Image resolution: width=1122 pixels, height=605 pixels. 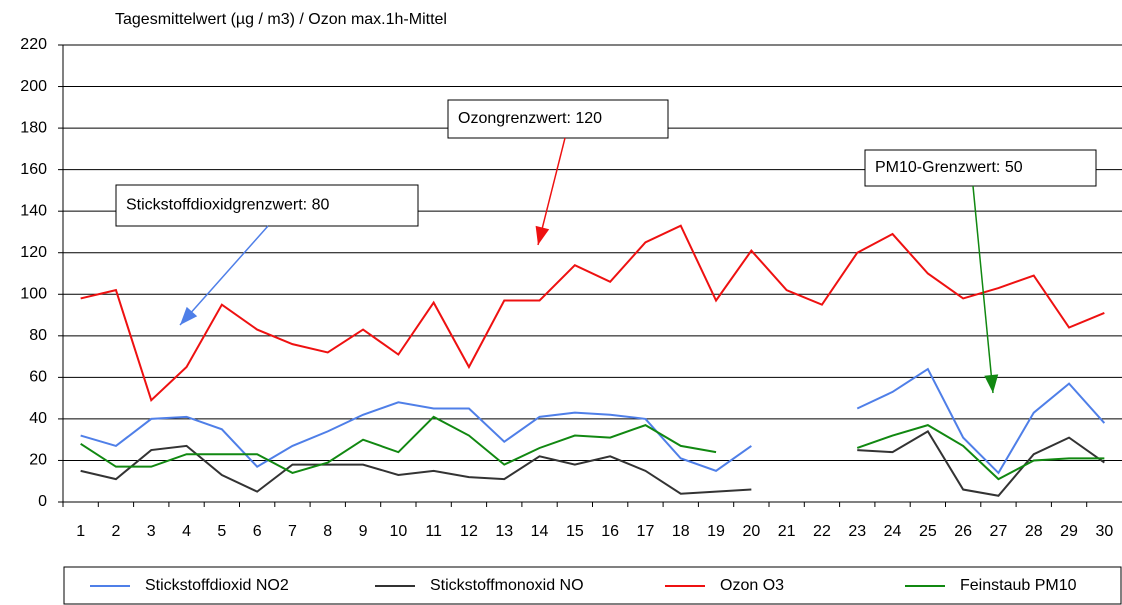 What do you see at coordinates (42, 501) in the screenshot?
I see `y-tick-label: 0` at bounding box center [42, 501].